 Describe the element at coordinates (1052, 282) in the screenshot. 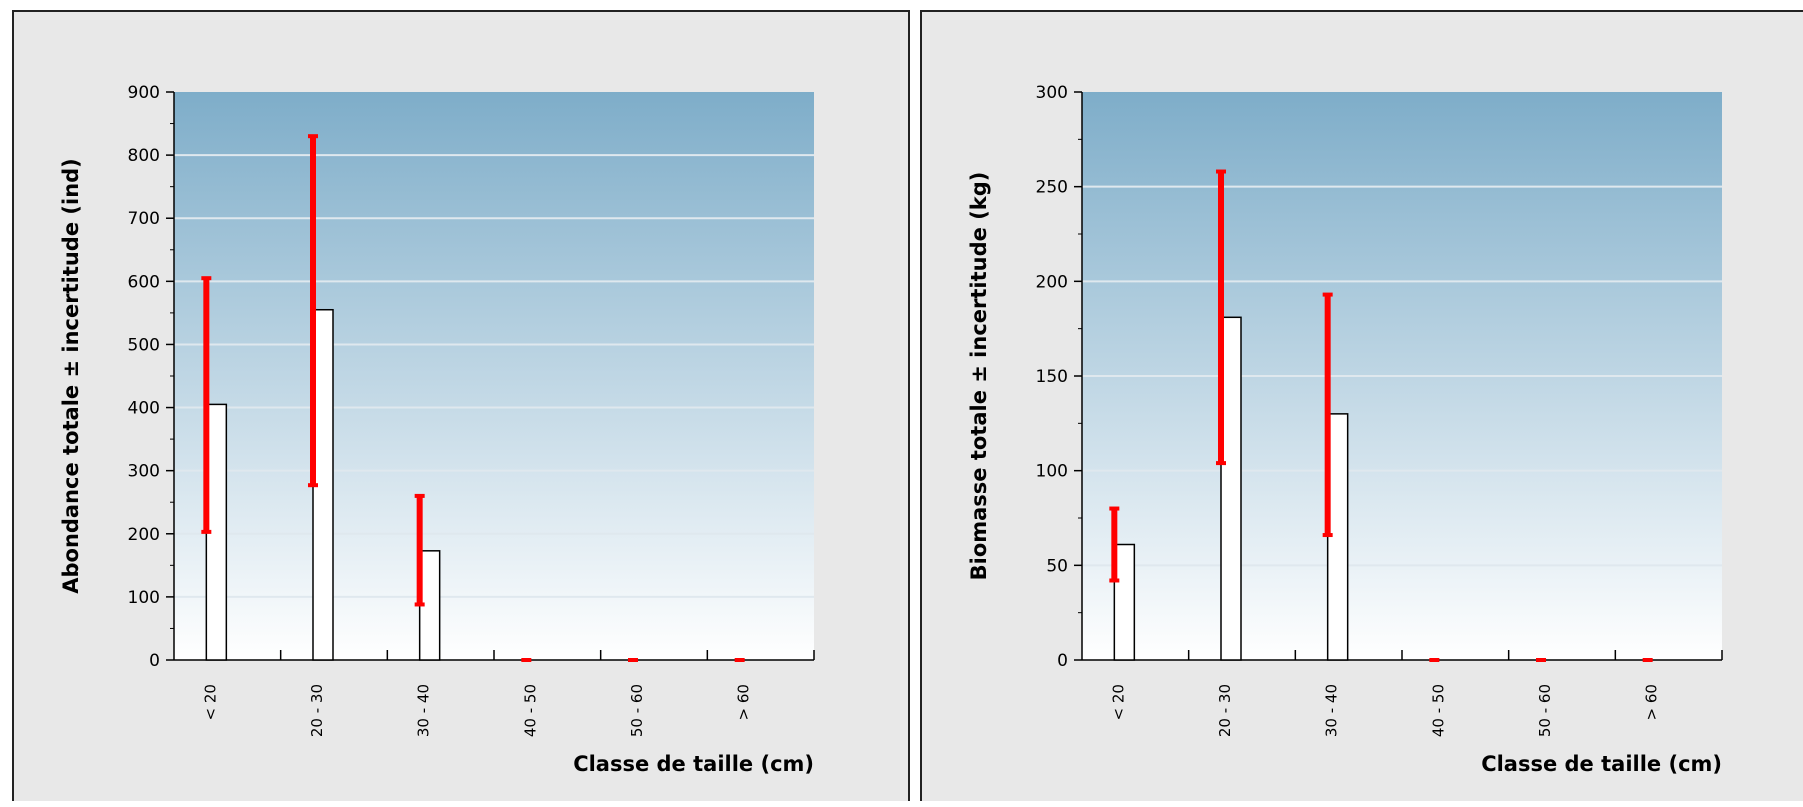

I see `biomass-ytick-label: 200` at that location.